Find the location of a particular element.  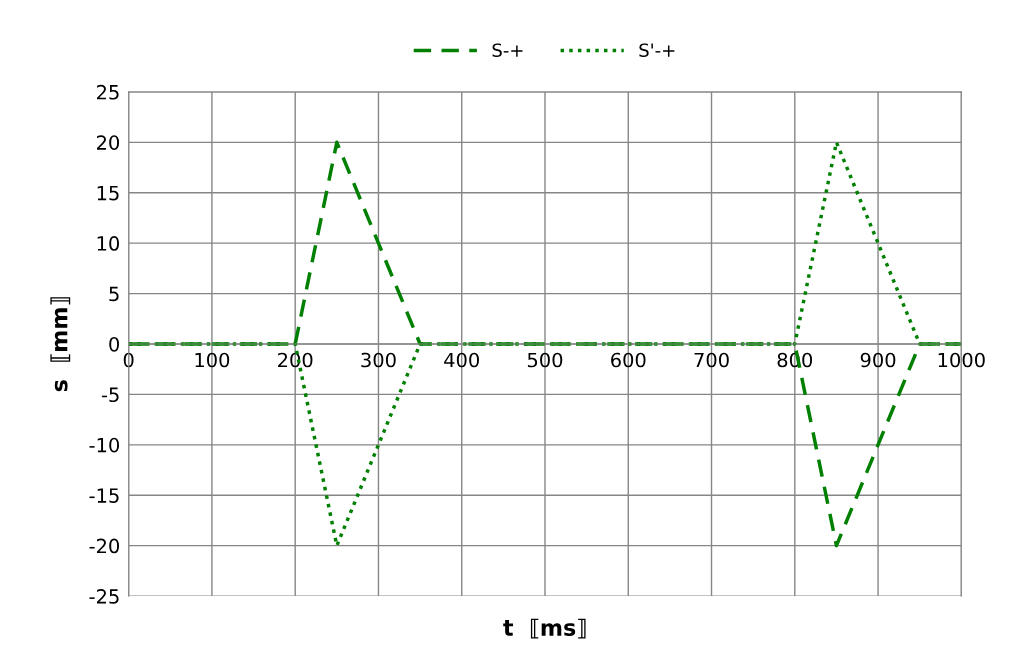

y-tick-label: 15 is located at coordinates (108, 193).